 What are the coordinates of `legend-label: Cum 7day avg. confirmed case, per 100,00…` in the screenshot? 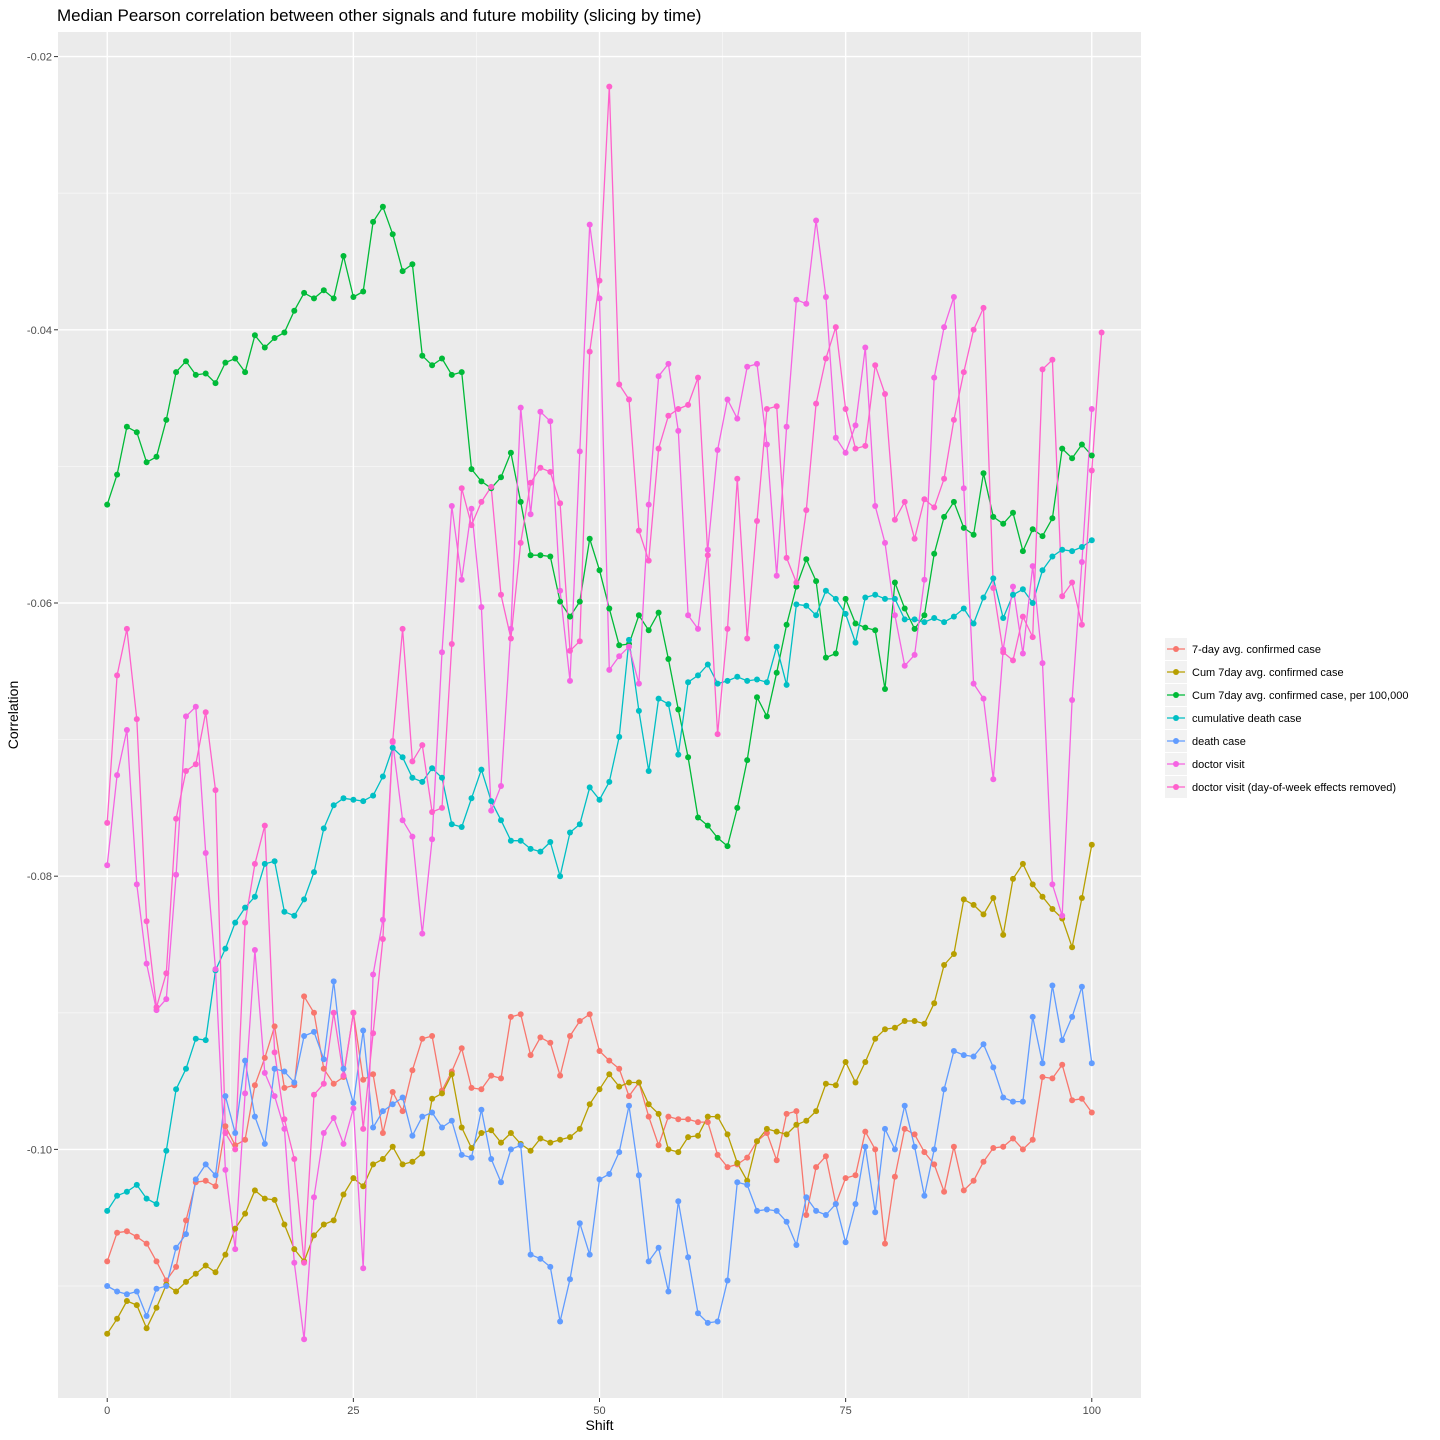 It's located at (1300, 696).